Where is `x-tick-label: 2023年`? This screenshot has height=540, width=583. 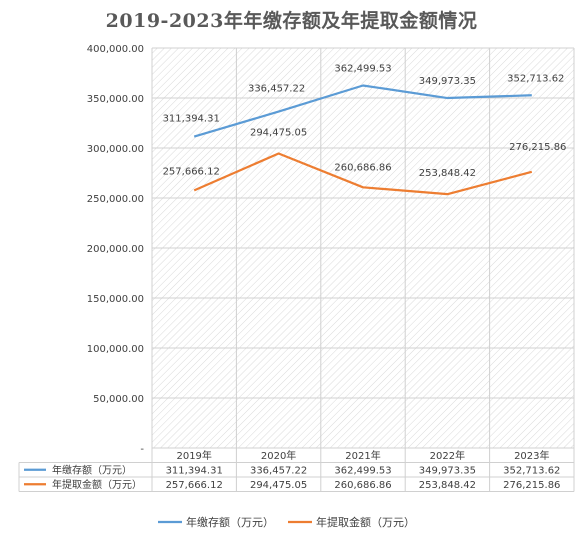
x-tick-label: 2023年 is located at coordinates (531, 455).